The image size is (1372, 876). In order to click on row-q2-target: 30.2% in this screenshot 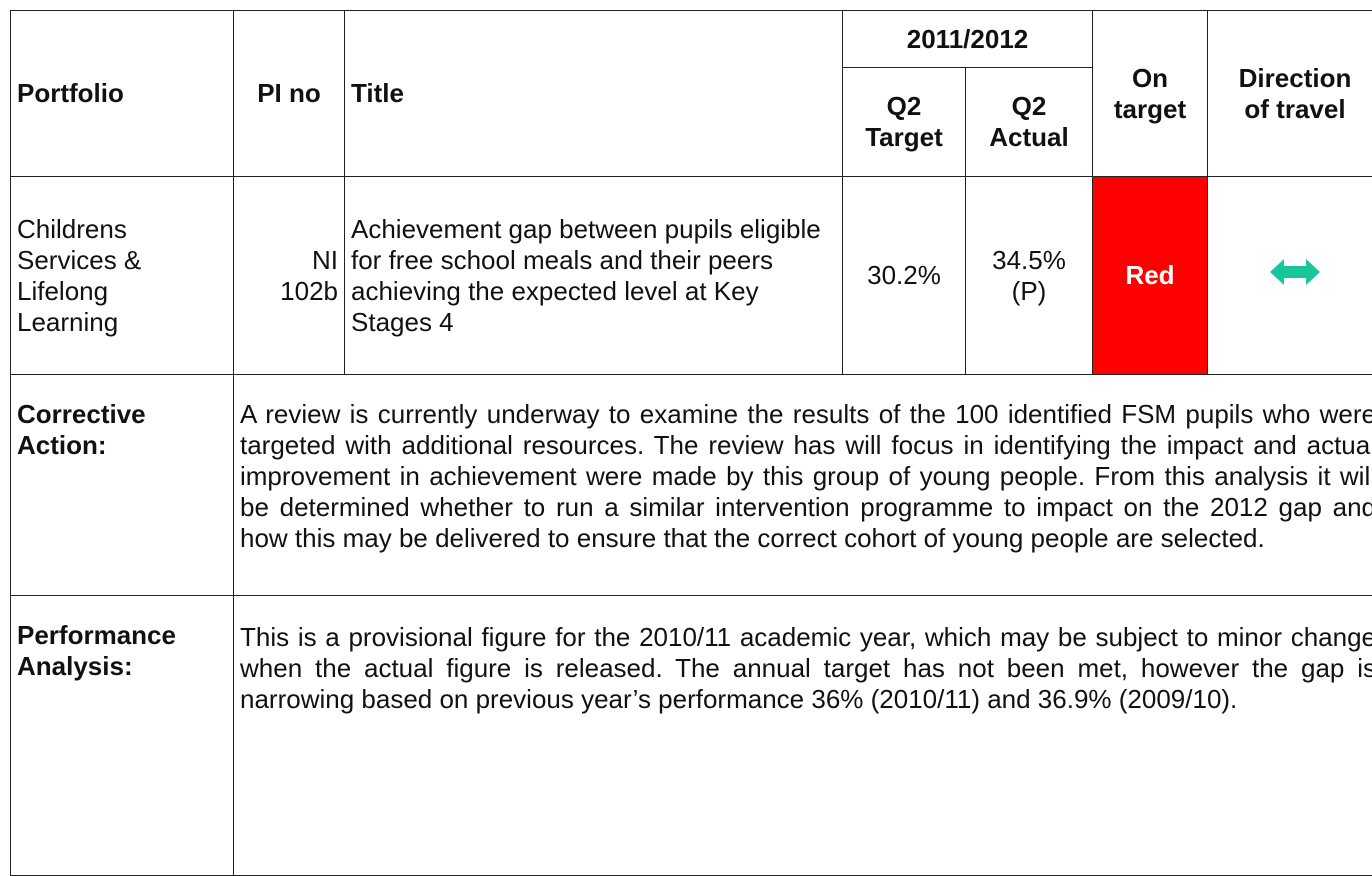, I will do `click(904, 276)`.